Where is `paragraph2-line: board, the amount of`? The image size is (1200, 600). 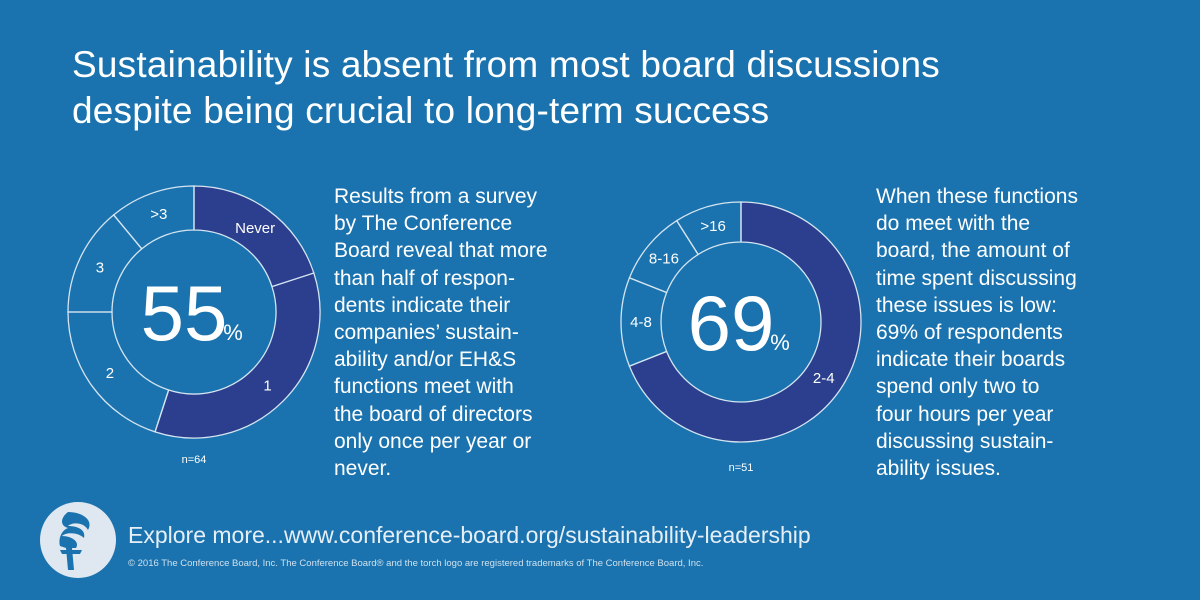
paragraph2-line: board, the amount of is located at coordinates (973, 251).